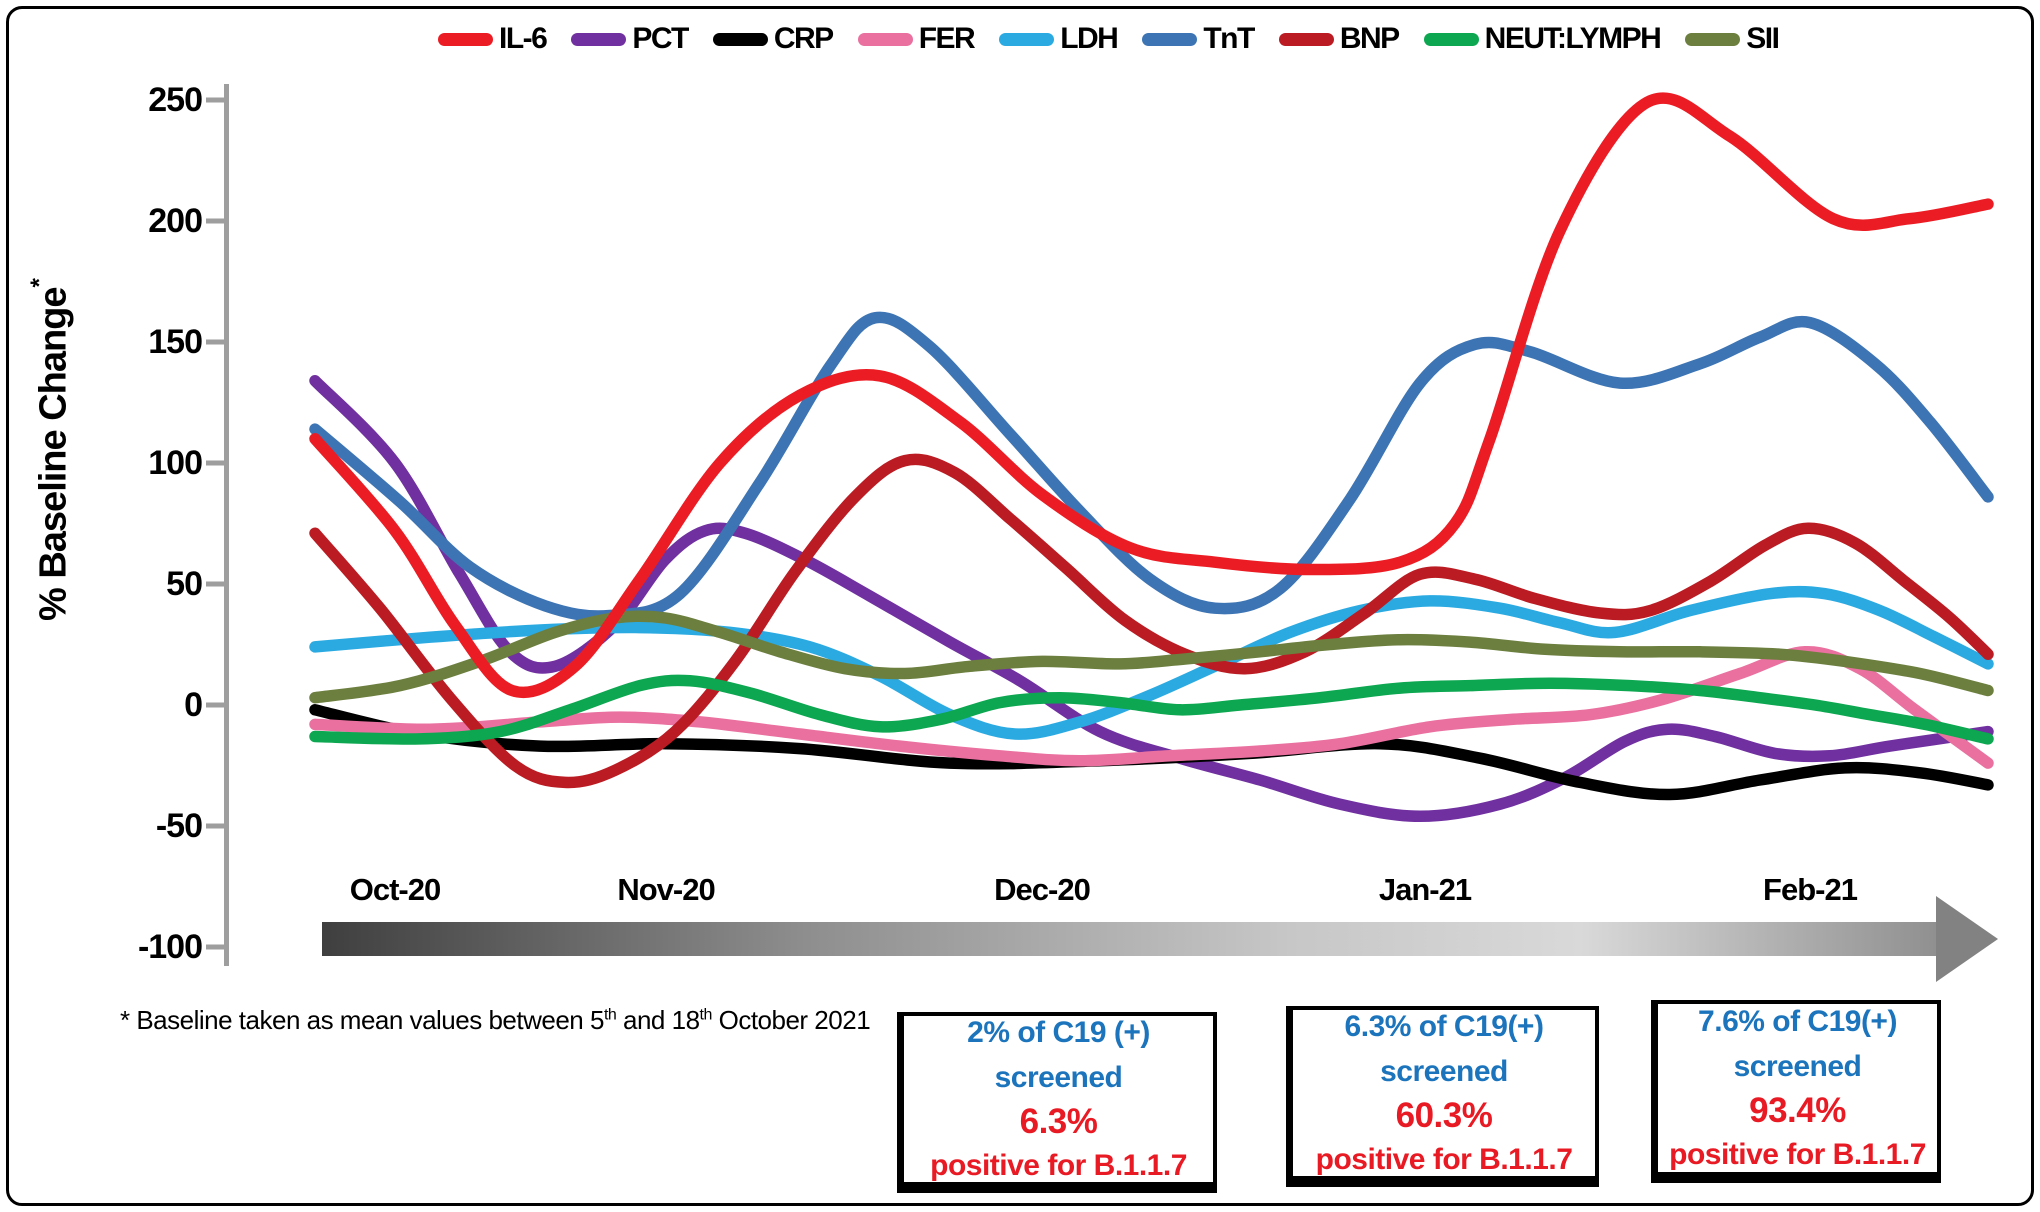 The height and width of the screenshot is (1212, 2040). I want to click on screened-pct-text: 2% of C19 (+), so click(1058, 1032).